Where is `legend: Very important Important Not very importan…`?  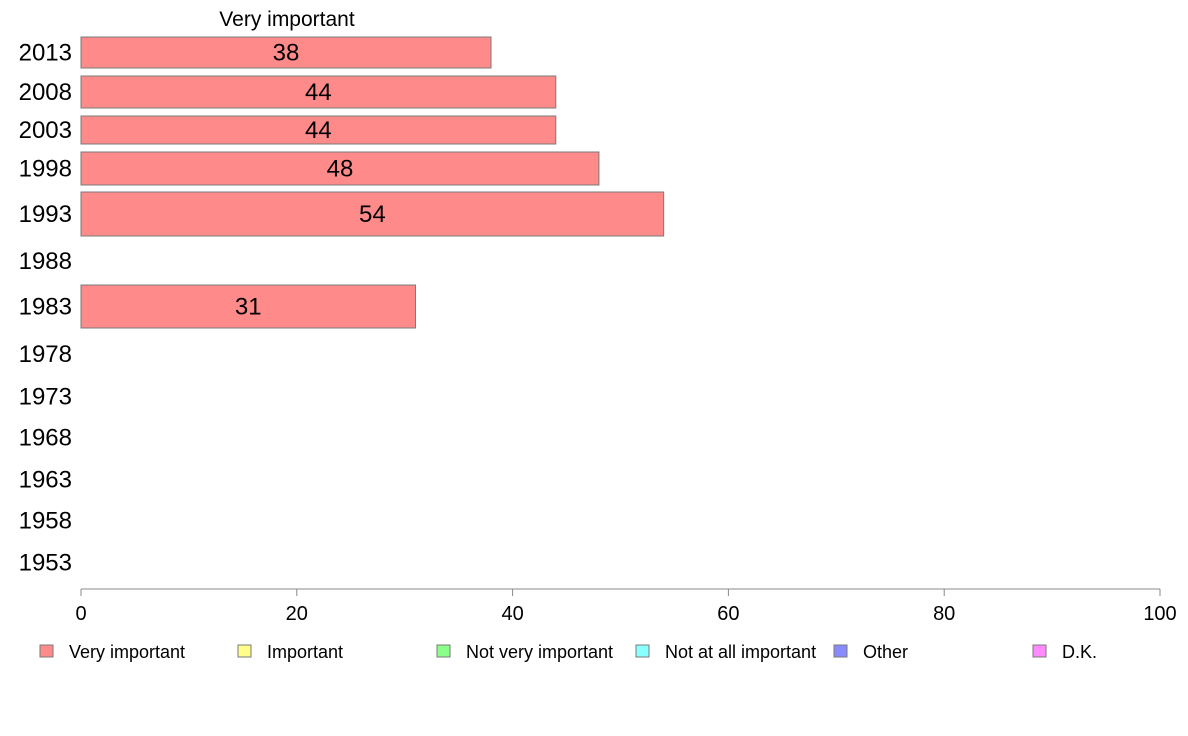 legend: Very important Important Not very importan… is located at coordinates (568, 652).